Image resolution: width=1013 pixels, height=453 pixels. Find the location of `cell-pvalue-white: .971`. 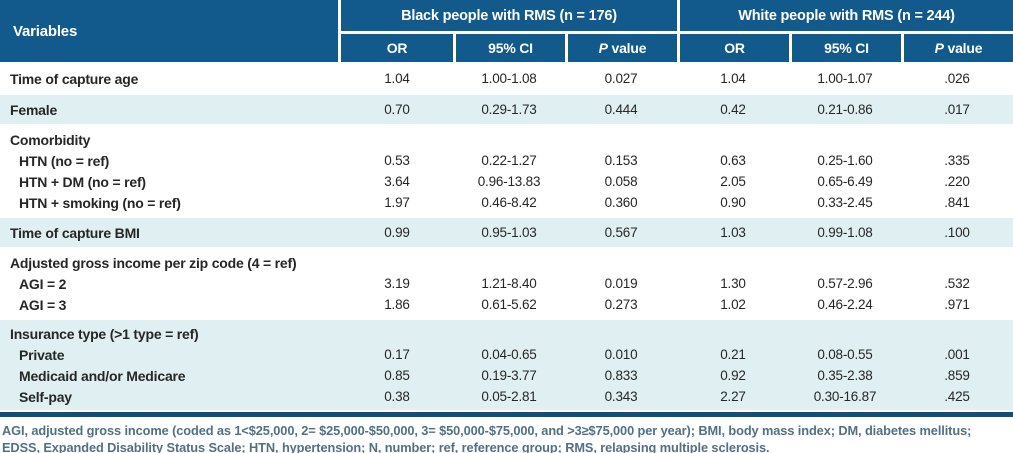

cell-pvalue-white: .971 is located at coordinates (957, 304).